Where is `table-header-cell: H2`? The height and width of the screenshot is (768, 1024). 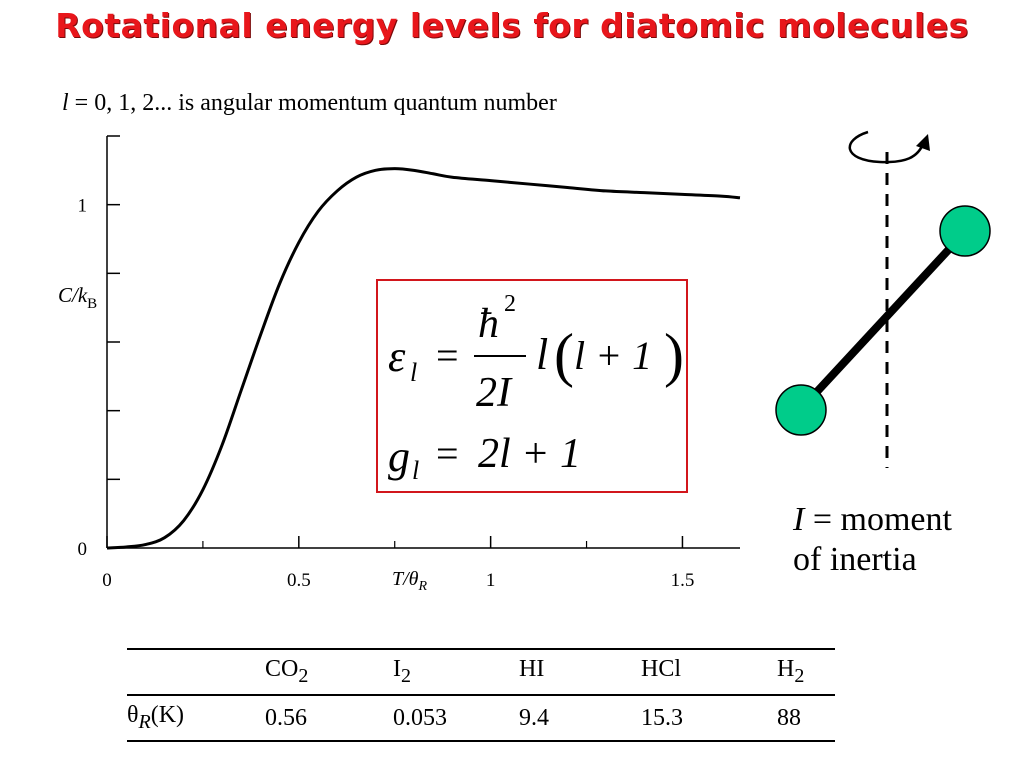
table-header-cell: H2 is located at coordinates (806, 672).